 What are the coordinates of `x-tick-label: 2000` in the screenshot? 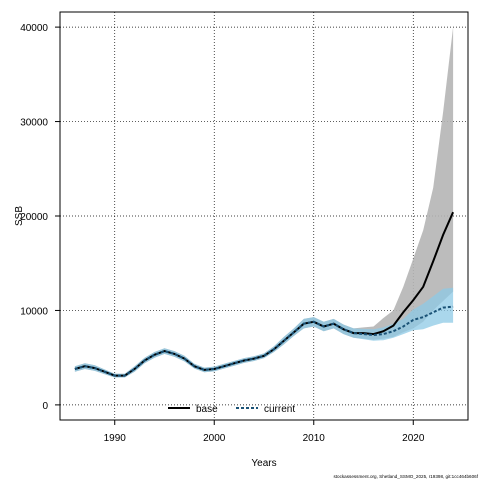 It's located at (214, 438).